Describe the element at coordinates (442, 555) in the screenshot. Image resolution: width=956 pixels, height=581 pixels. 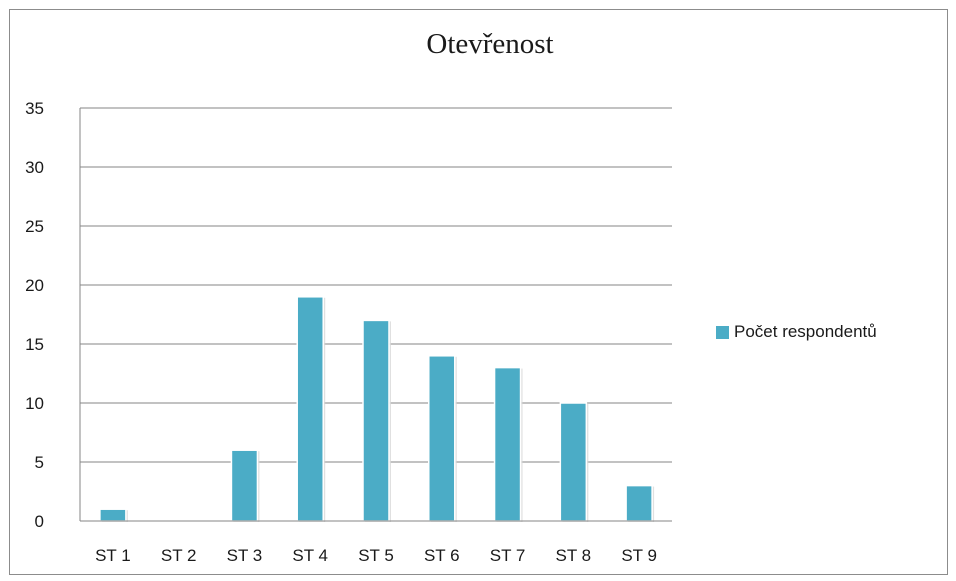
I see `x-tick-label: ST 6` at that location.